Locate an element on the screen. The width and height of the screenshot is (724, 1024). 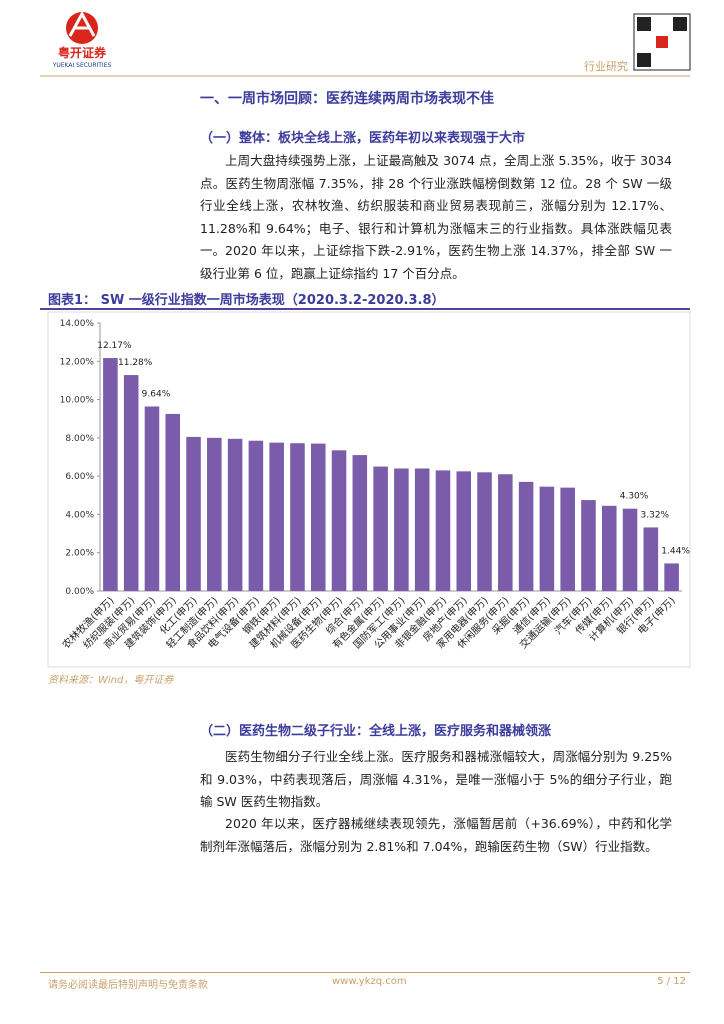
website: www.ykzq.com is located at coordinates (369, 981).